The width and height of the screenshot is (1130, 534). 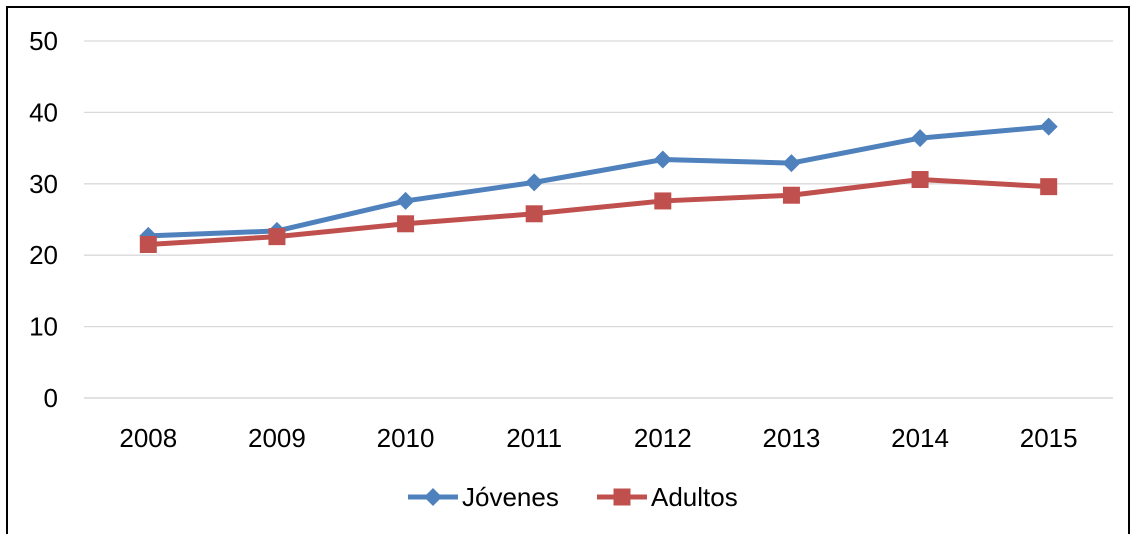 What do you see at coordinates (534, 438) in the screenshot?
I see `x-tick-label: 2011` at bounding box center [534, 438].